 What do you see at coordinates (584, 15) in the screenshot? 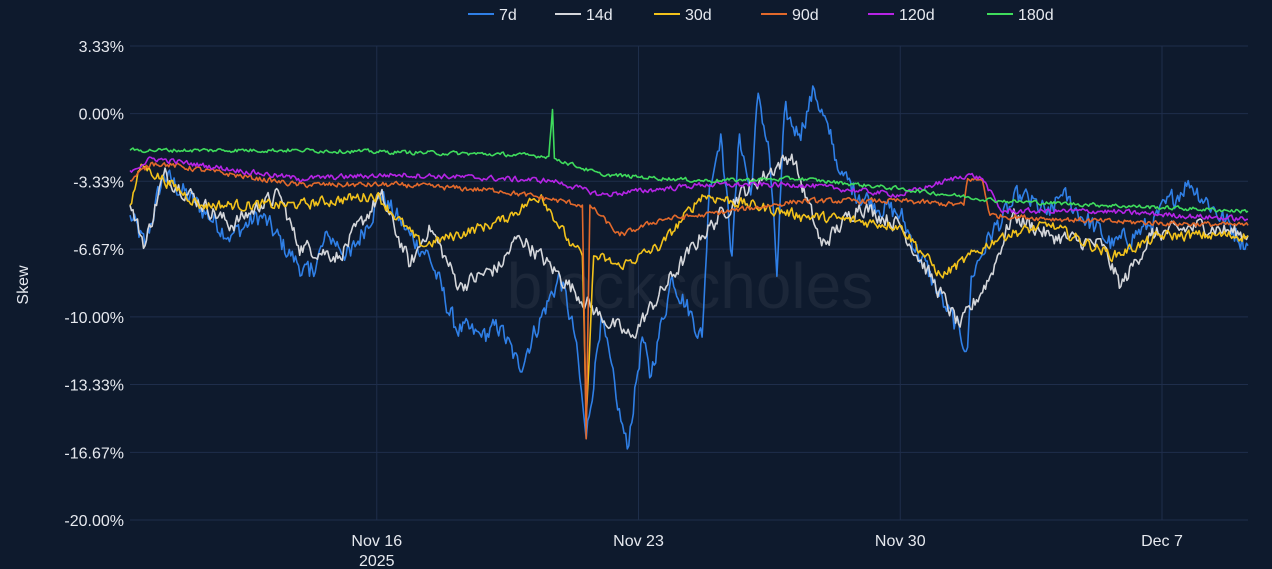
I see `legend-item-14d: 14d` at bounding box center [584, 15].